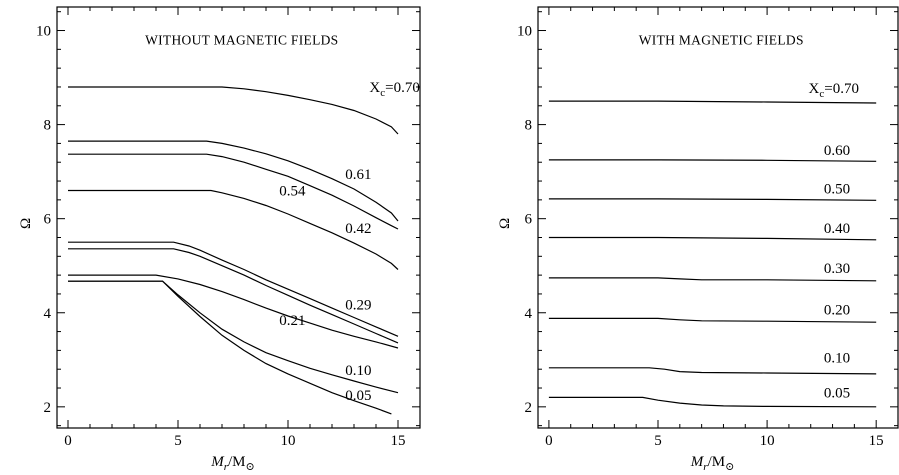 The image size is (899, 475). I want to click on series-label: 0.60, so click(837, 151).